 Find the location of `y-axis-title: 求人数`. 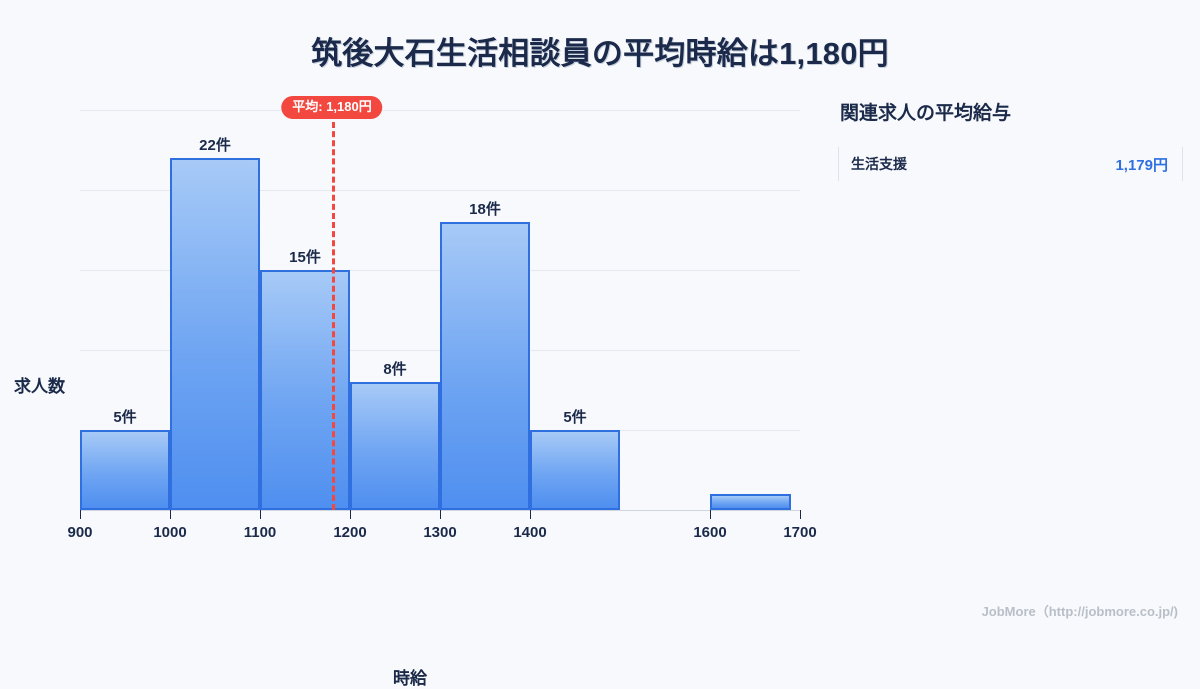

y-axis-title: 求人数 is located at coordinates (39, 386).